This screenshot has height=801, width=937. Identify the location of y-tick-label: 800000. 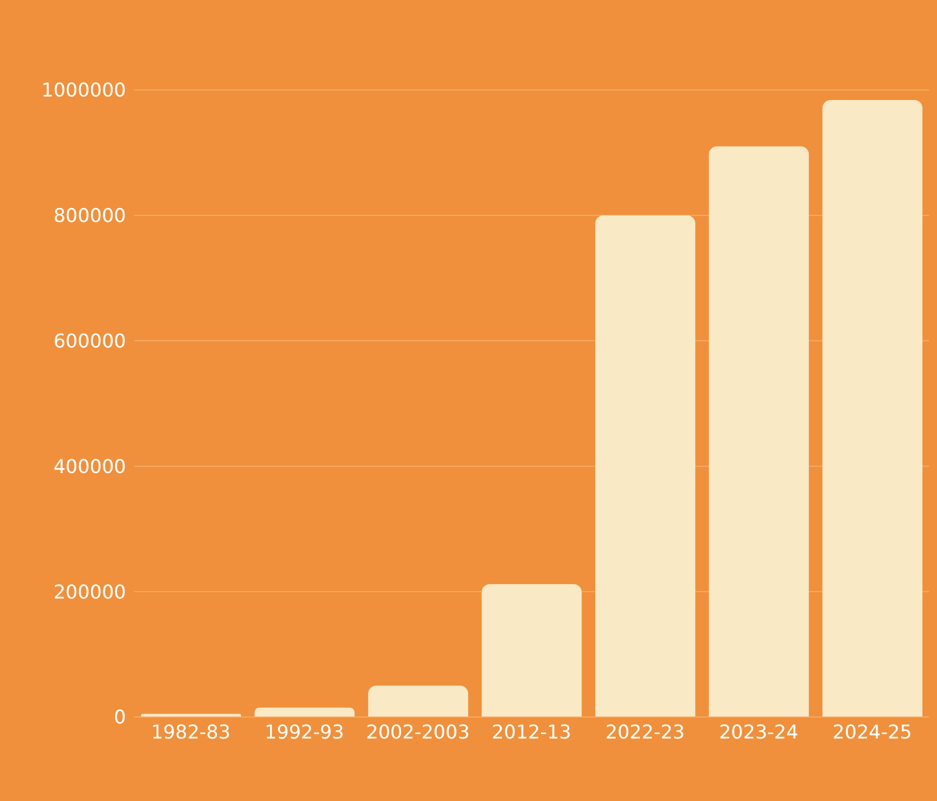
(89, 216).